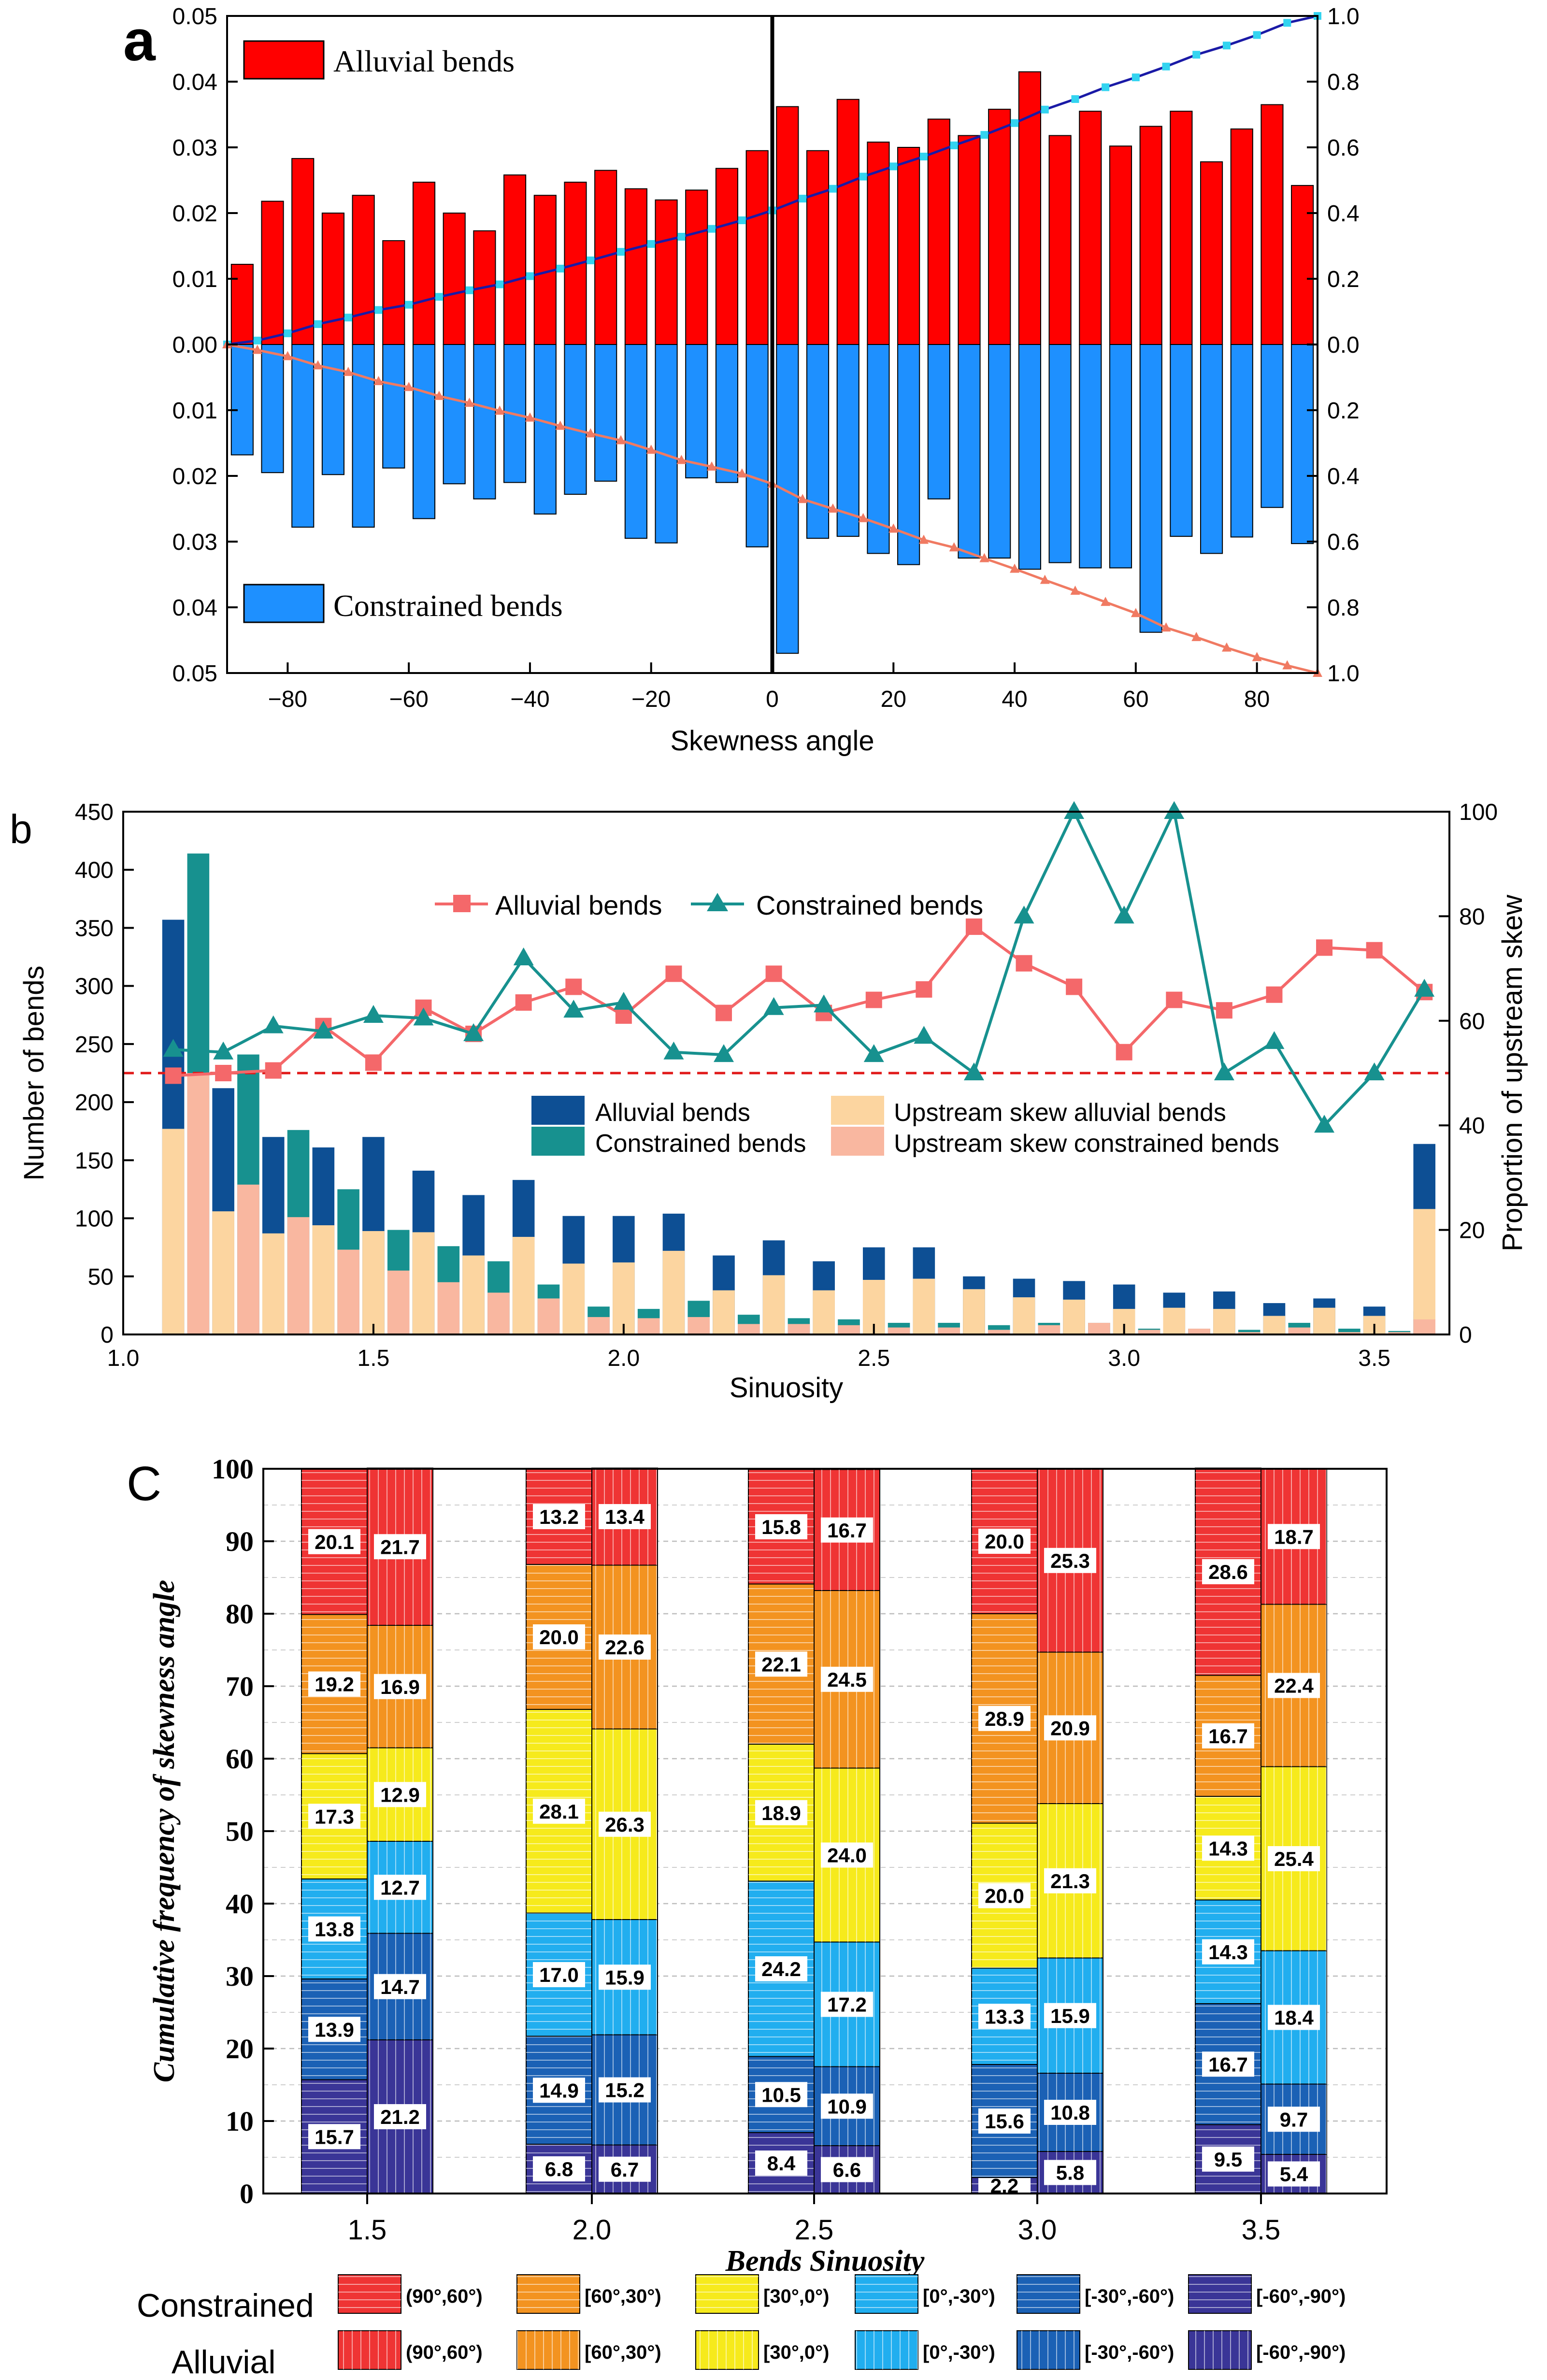  Describe the element at coordinates (893, 700) in the screenshot. I see `x-tick-label: 20` at that location.